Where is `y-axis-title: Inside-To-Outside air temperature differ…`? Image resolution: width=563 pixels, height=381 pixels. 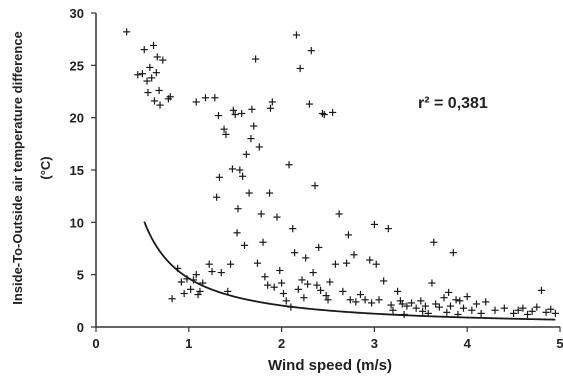 y-axis-title: Inside-To-Outside air temperature differ… is located at coordinates (17, 168).